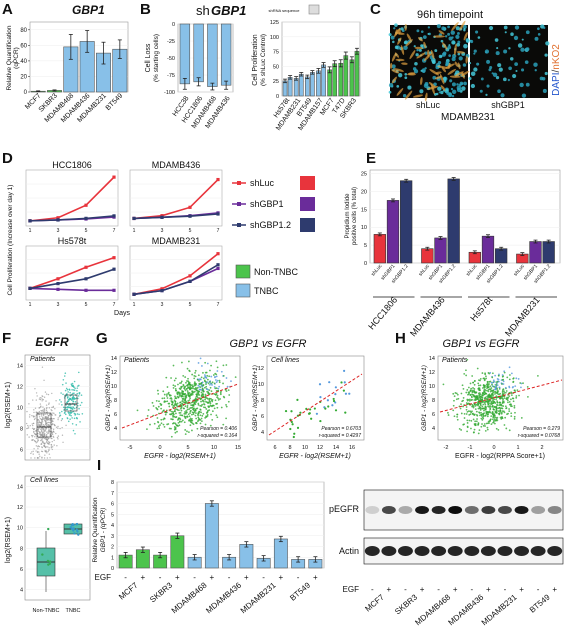 This screenshot has height=639, width=567. Describe the element at coordinates (134, 231) in the screenshot. I see `tick-label: 1` at that location.